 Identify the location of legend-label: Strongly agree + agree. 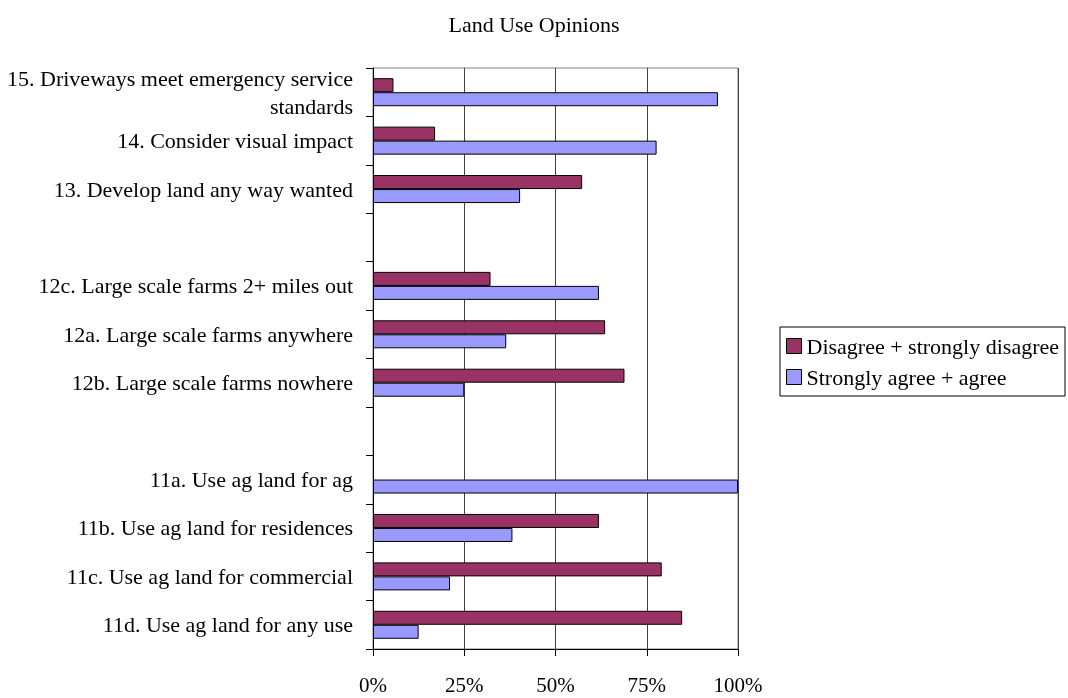
(906, 377).